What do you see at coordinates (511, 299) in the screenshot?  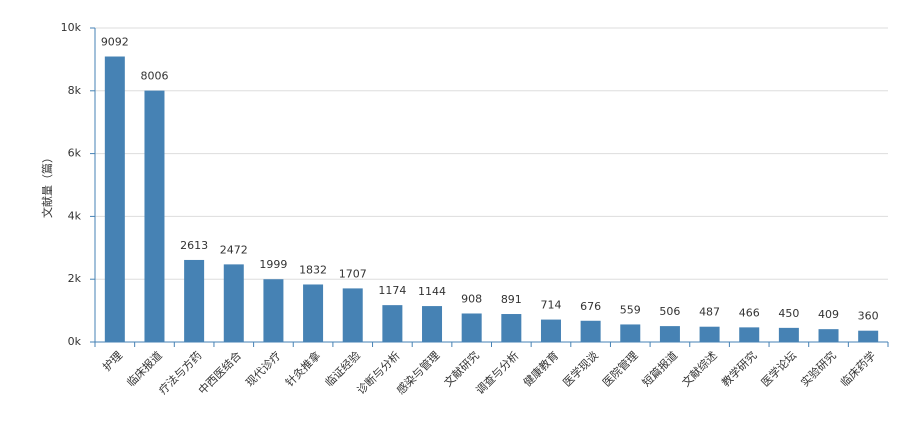 I see `data-label: 891` at bounding box center [511, 299].